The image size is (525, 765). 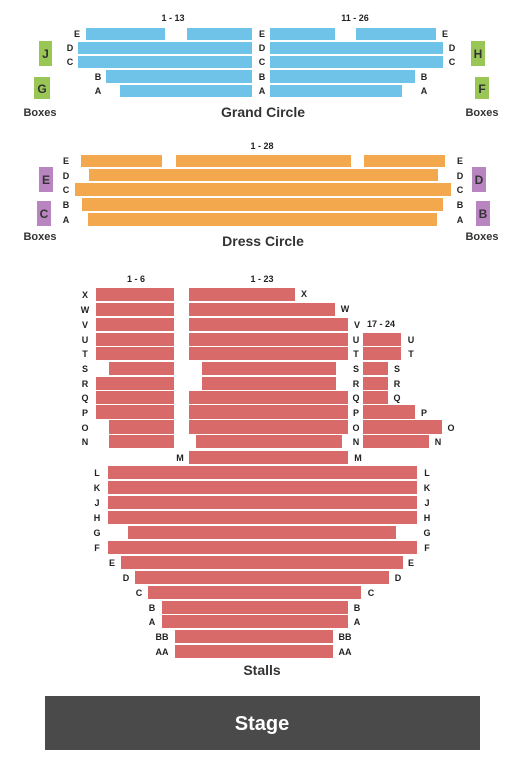 What do you see at coordinates (269, 441) in the screenshot?
I see `stalls-row-n-center` at bounding box center [269, 441].